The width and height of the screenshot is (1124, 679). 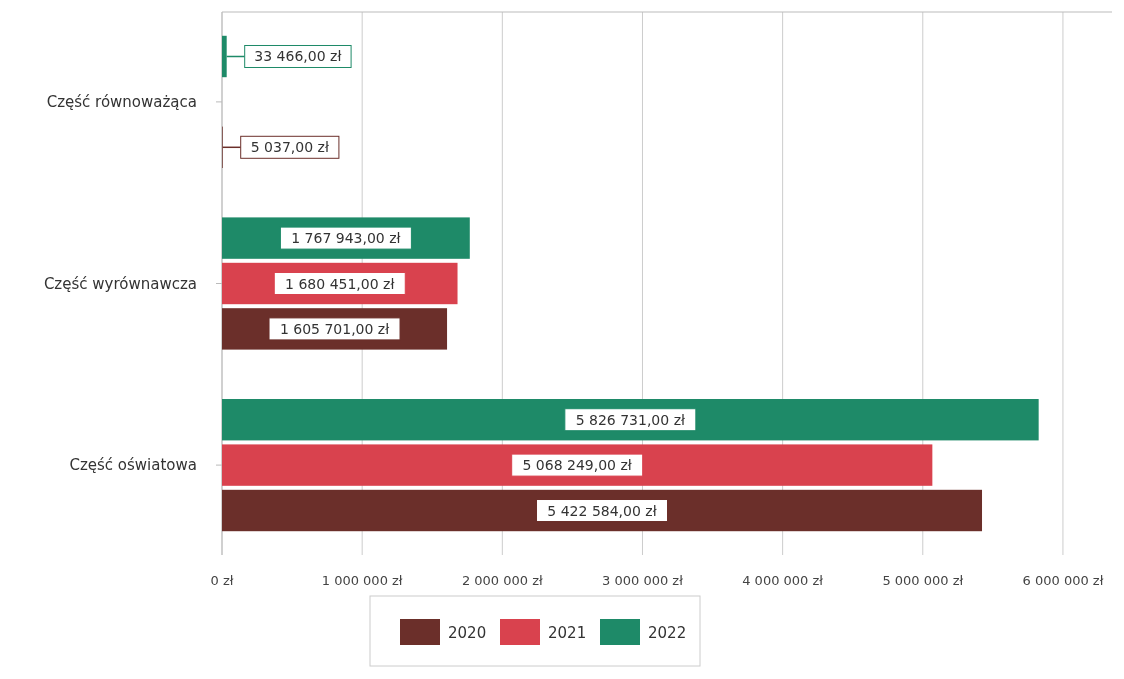 I want to click on data-label: 5 826 731,00 zł, so click(x=630, y=419).